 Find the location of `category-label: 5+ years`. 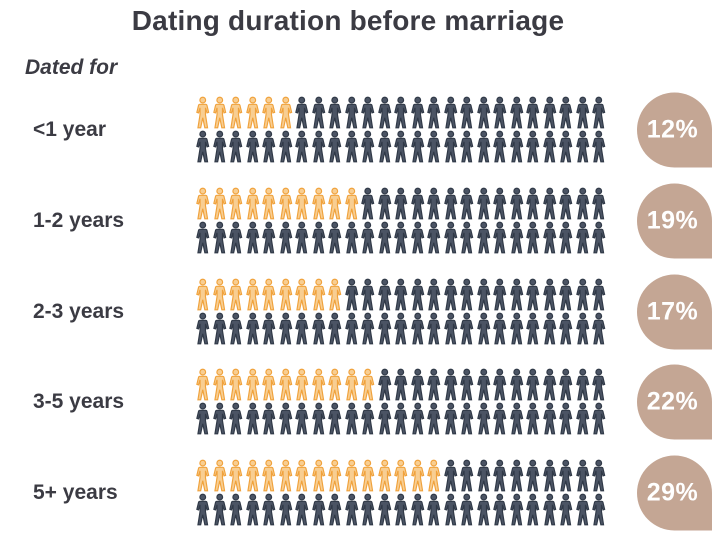

category-label: 5+ years is located at coordinates (75, 492).